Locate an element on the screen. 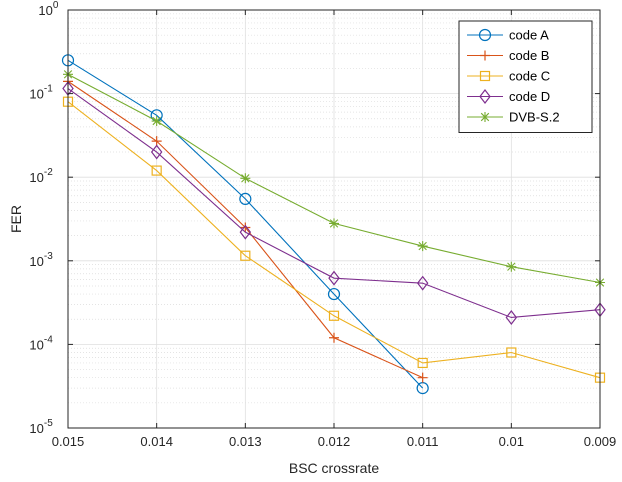 This screenshot has height=482, width=622. x-axis-label: BSC crossrate is located at coordinates (334, 468).